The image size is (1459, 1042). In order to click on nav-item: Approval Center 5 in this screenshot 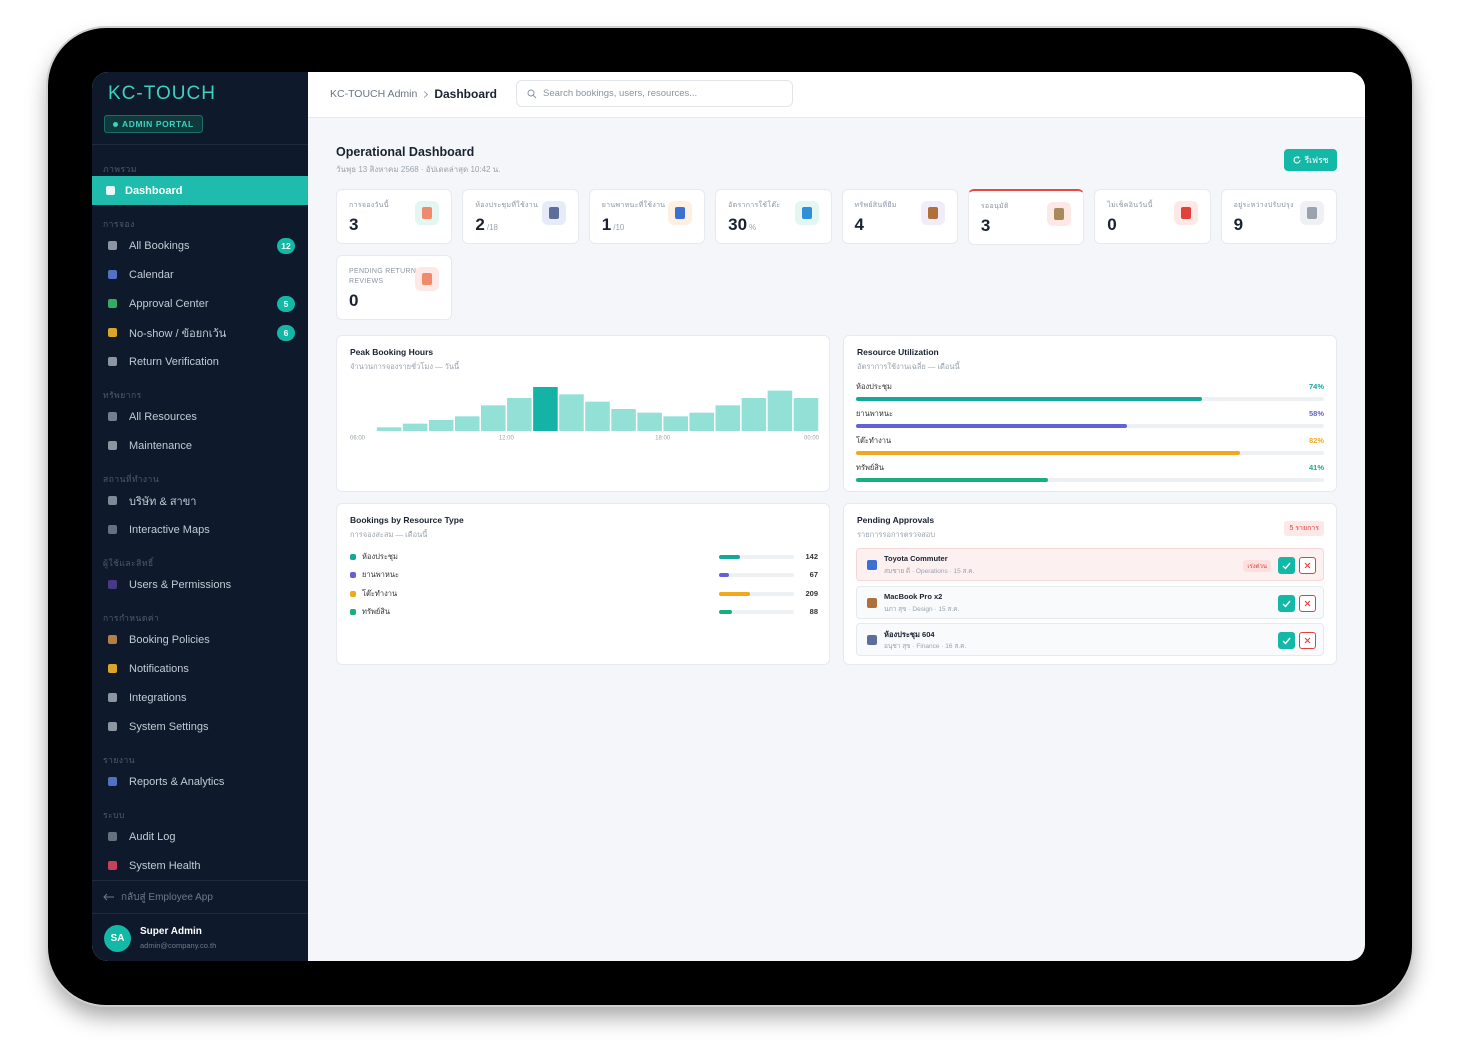, I will do `click(200, 303)`.